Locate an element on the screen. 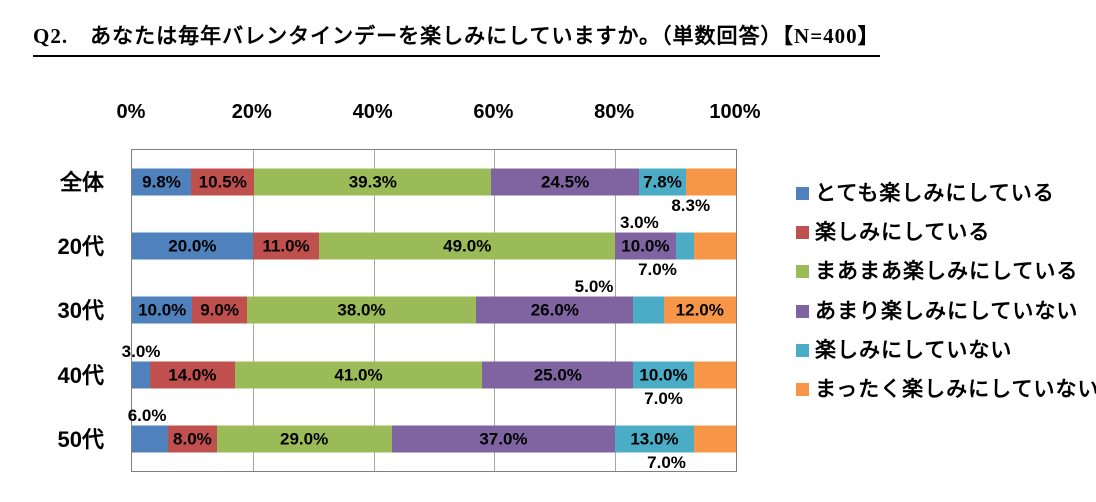 Image resolution: width=1096 pixels, height=502 pixels. stacked-bar: 14.0% 41.0% 25.0% 10.0% is located at coordinates (434, 375).